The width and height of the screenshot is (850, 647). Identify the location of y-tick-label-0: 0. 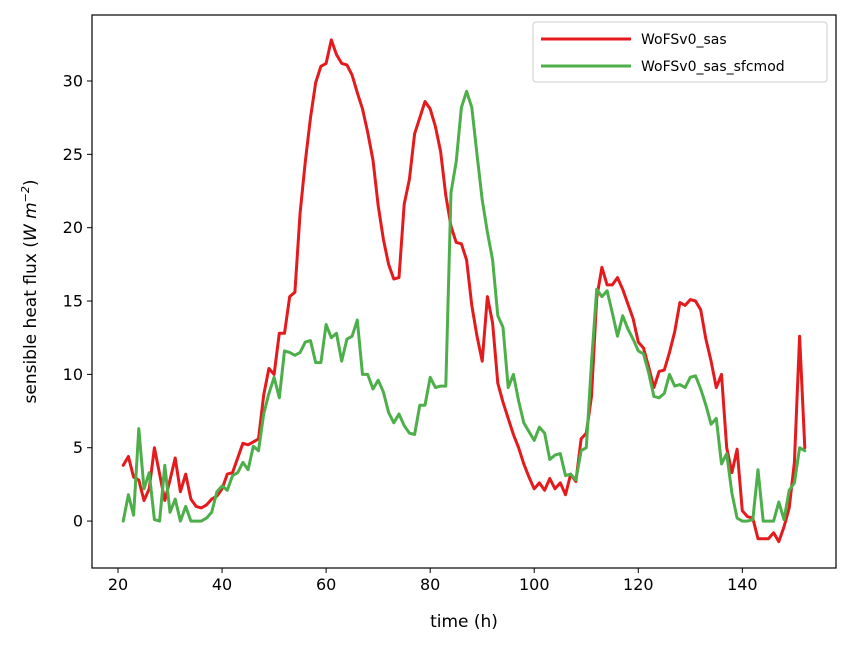
(78, 521).